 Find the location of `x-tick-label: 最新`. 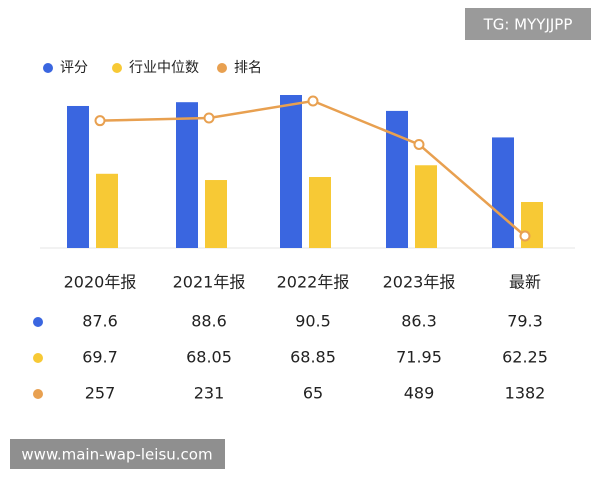

x-tick-label: 最新 is located at coordinates (525, 282).